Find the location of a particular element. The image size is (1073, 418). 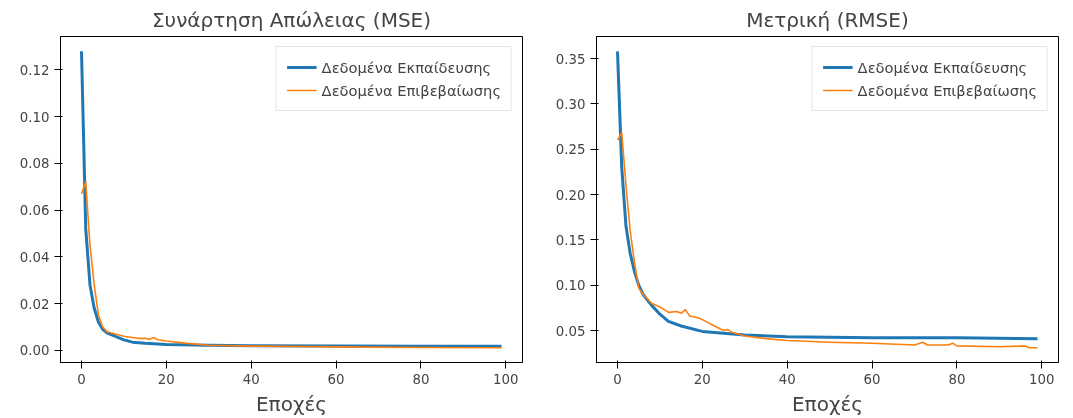

y-tick-label: 0.05 is located at coordinates (570, 331).